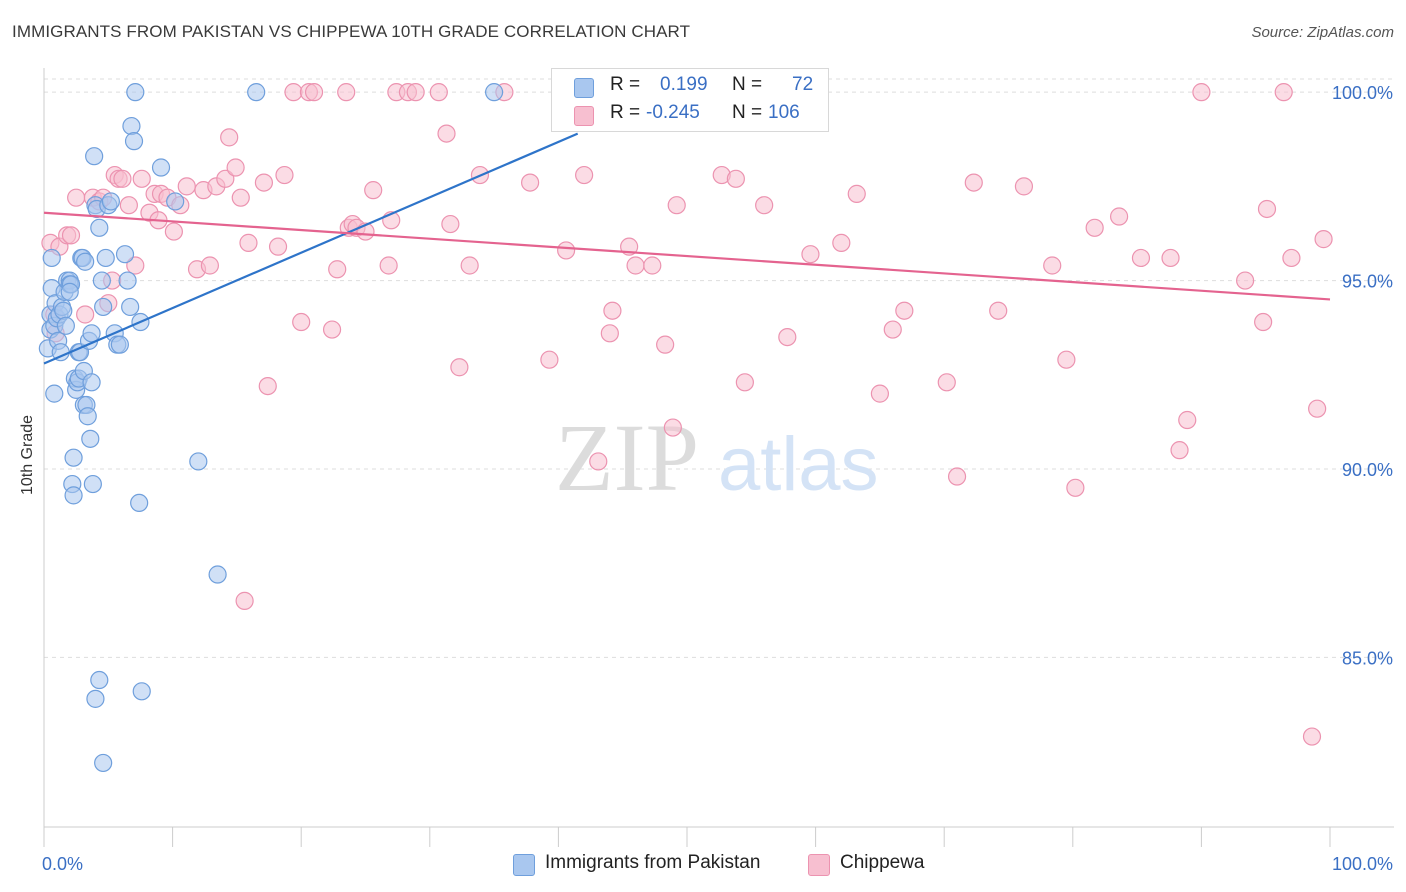 The height and width of the screenshot is (892, 1406). What do you see at coordinates (784, 112) in the screenshot?
I see `legend-n-value: 106` at bounding box center [784, 112].